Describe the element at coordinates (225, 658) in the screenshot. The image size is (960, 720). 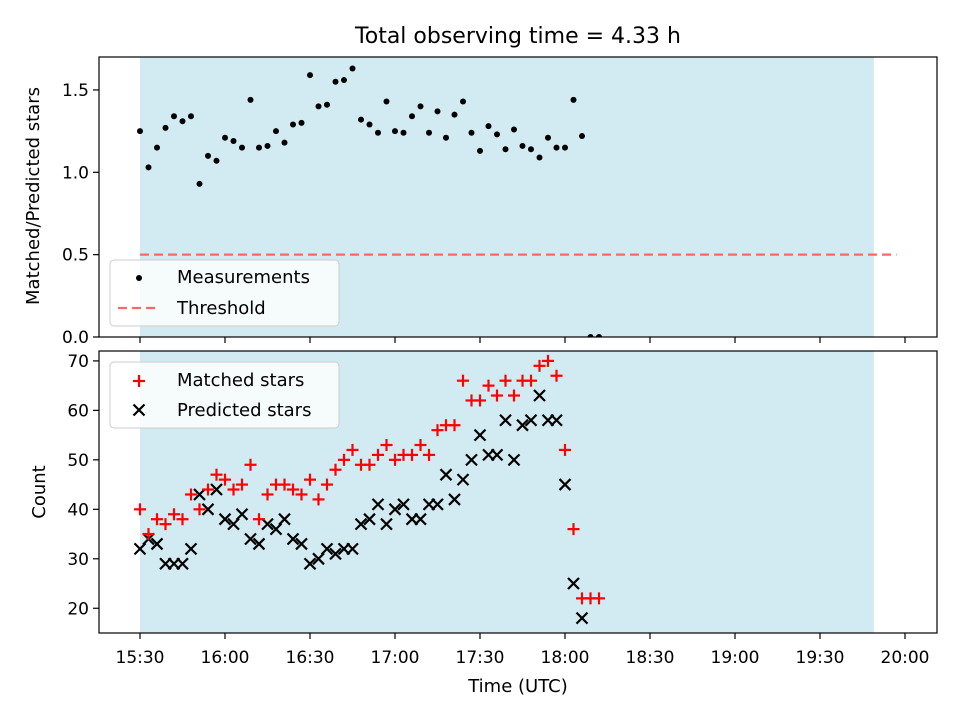
I see `x-tick-label: 16:00` at that location.